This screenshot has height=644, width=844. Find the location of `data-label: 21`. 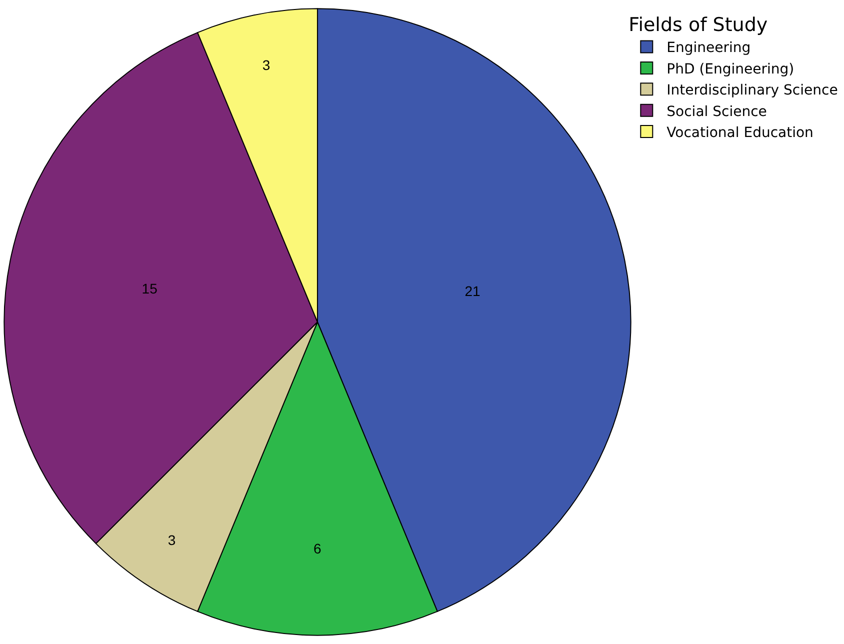

data-label: 21 is located at coordinates (472, 291).